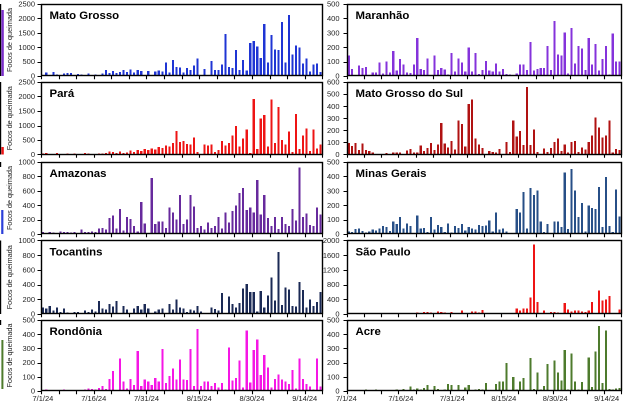 The height and width of the screenshot is (410, 624). I want to click on svg-text: Maranhão, so click(383, 16).